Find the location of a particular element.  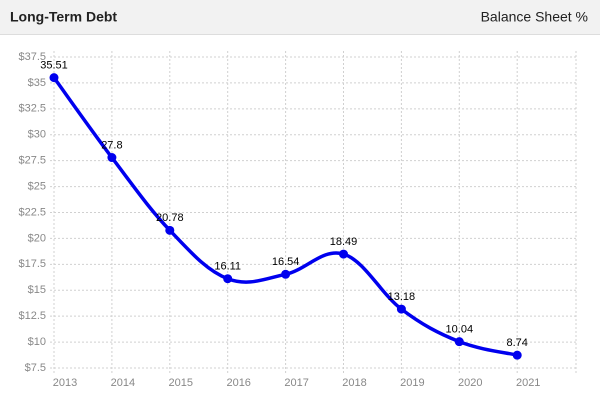

x-tick-label: 2021 is located at coordinates (528, 383).